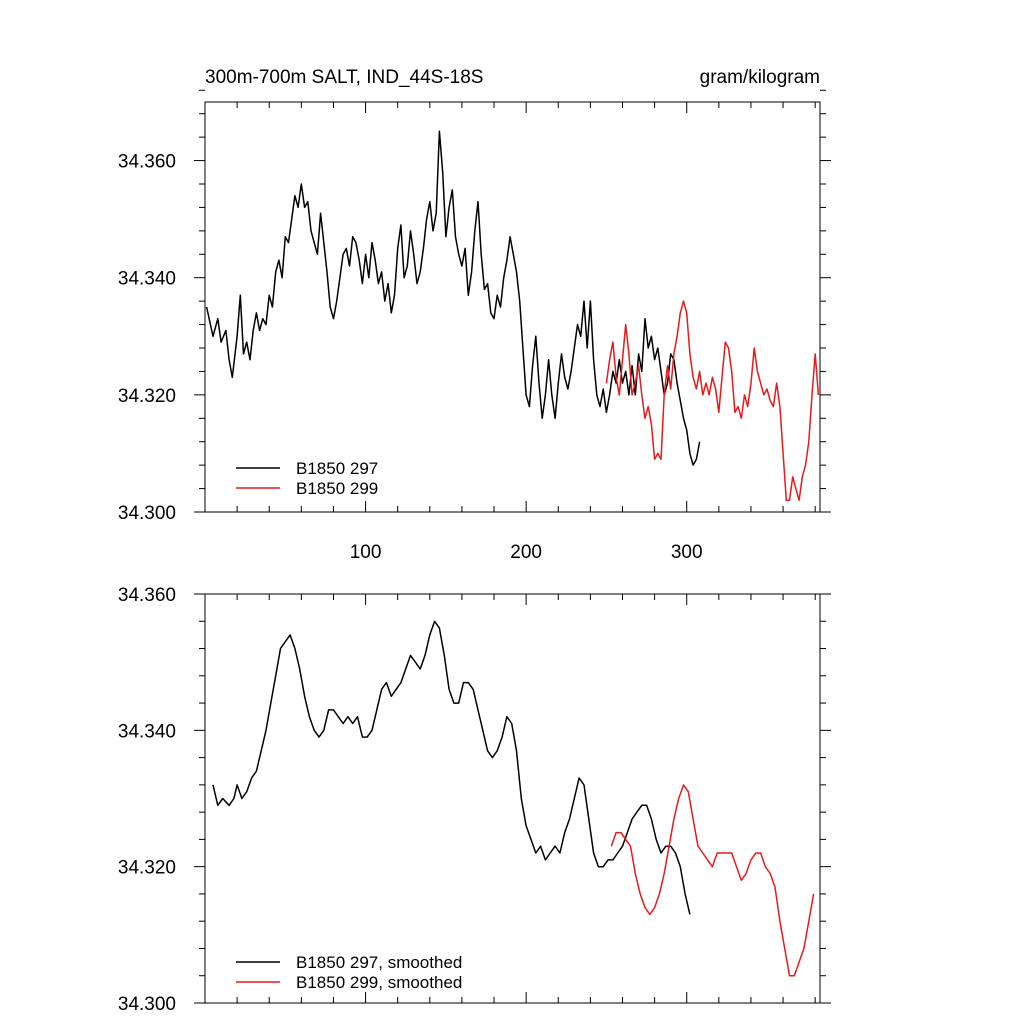  Describe the element at coordinates (687, 552) in the screenshot. I see `x-tick-label: 300` at that location.